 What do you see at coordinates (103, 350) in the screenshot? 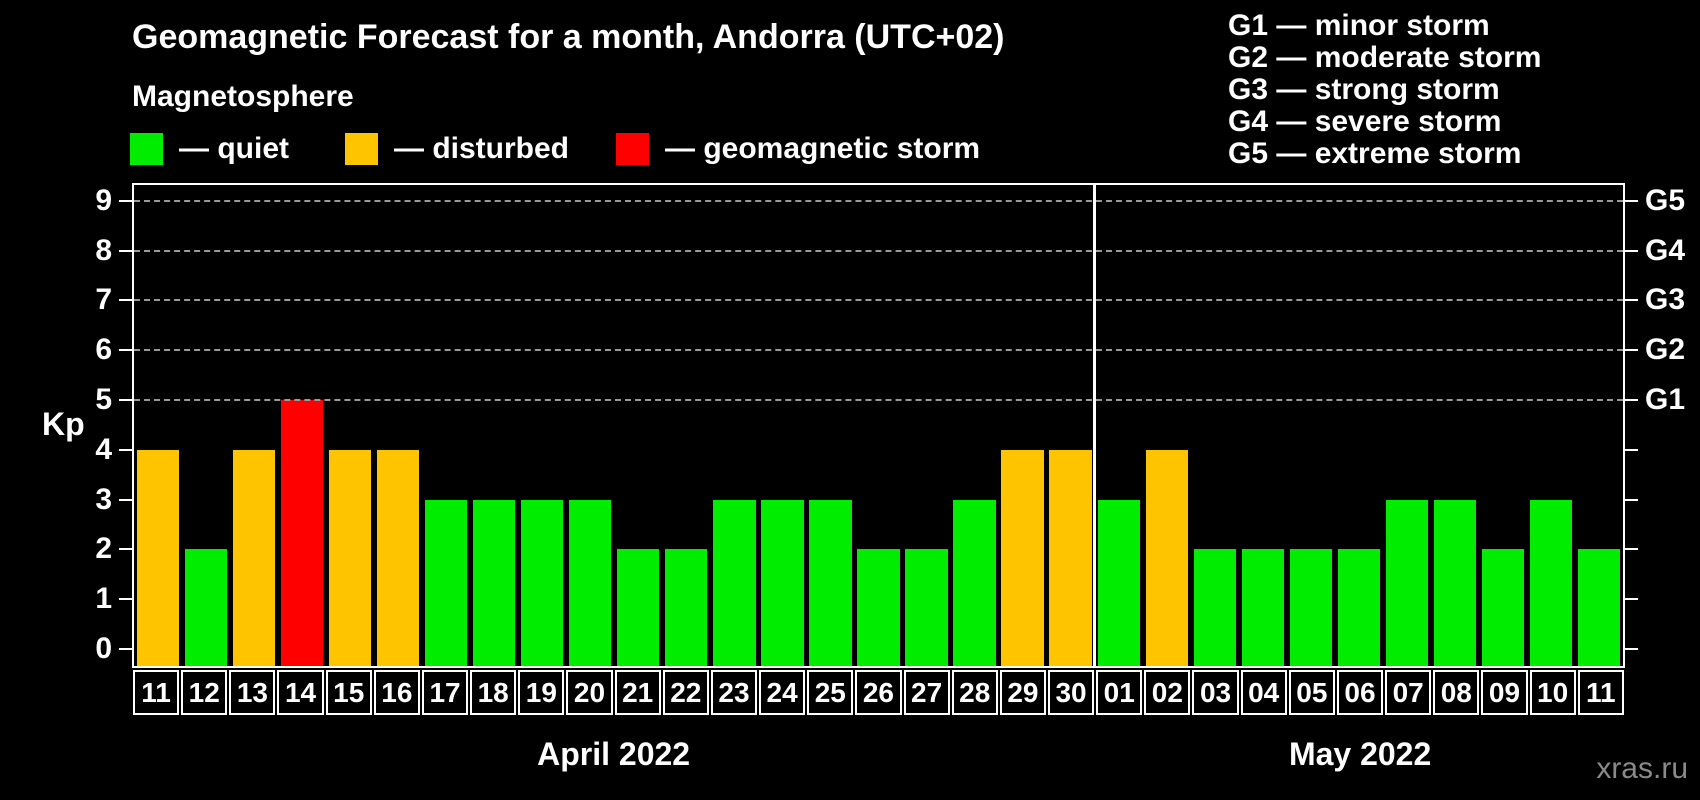
I see `y-axis-label: 6` at bounding box center [103, 350].